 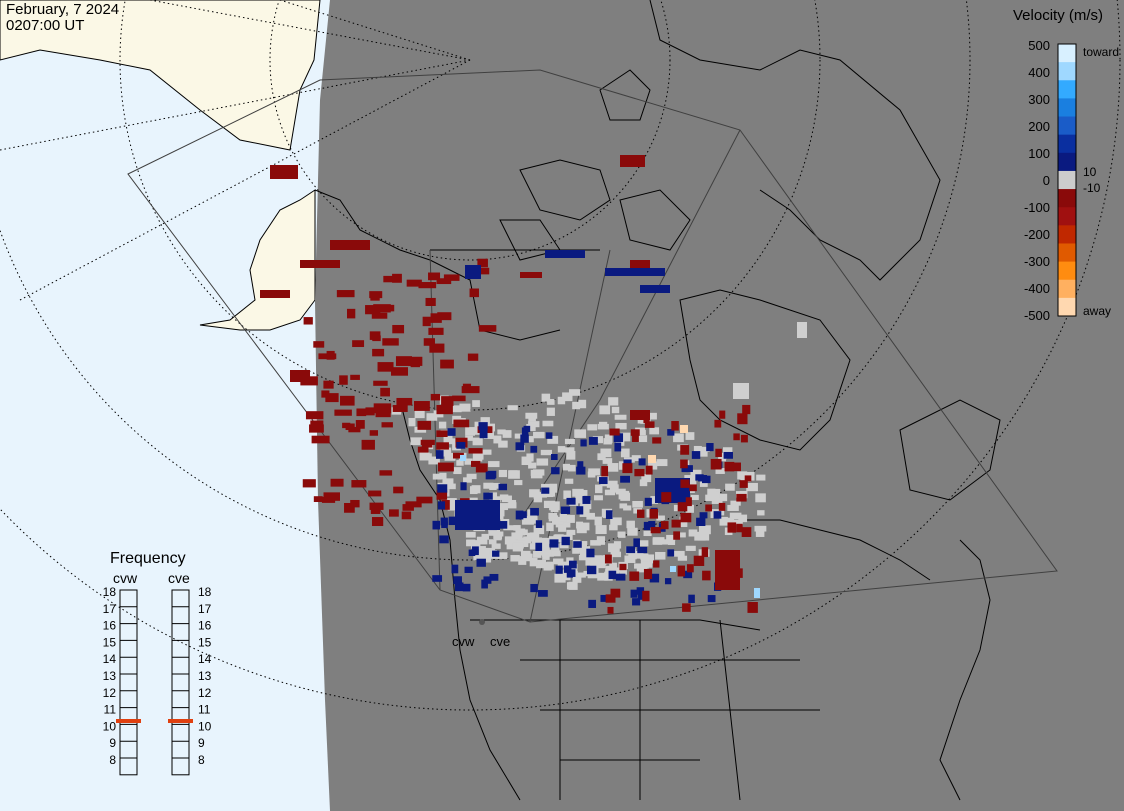 I want to click on colorbar-inner-tick-neg: -10, so click(x=1092, y=188).